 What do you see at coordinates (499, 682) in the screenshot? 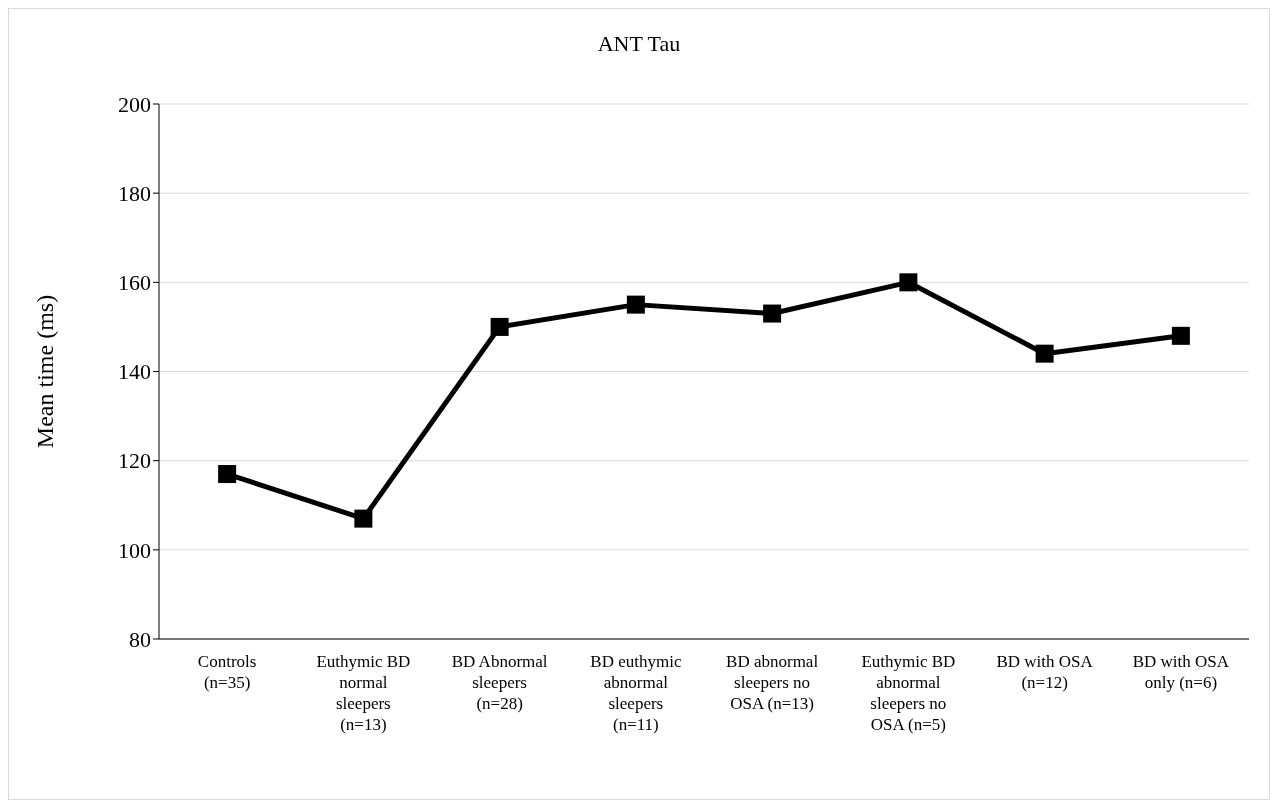
I see `x-tick-label: BD Abnormal sleepers (n=28)` at bounding box center [499, 682].